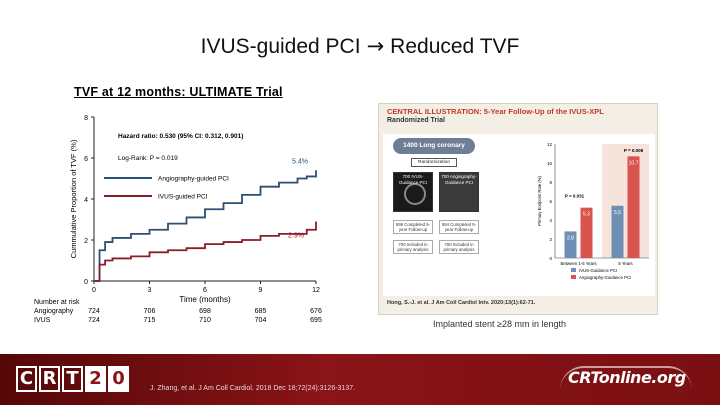  I want to click on ci-analysis-angio: 700 Included in primary analysis, so click(459, 247).